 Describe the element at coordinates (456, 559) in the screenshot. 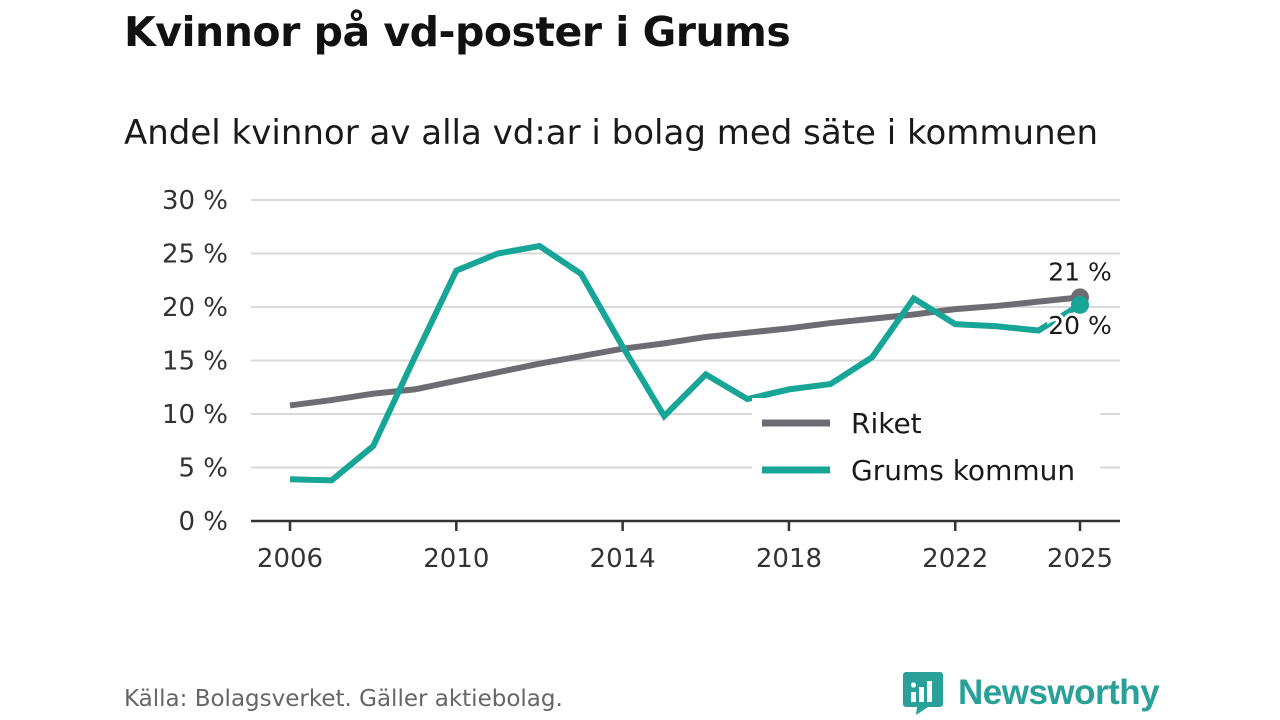

I see `x-tick-label: 2010` at that location.